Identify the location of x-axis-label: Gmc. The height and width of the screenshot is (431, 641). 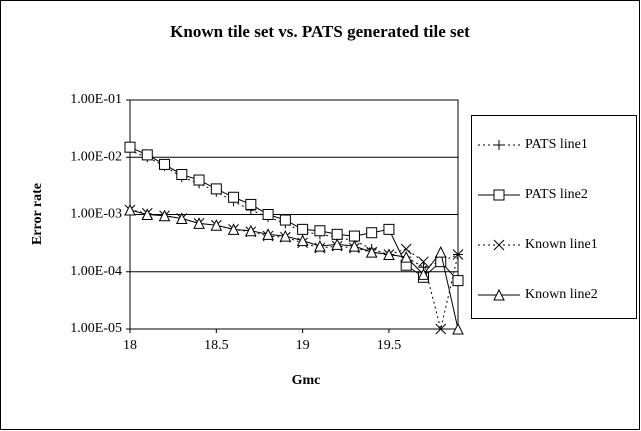
(306, 380).